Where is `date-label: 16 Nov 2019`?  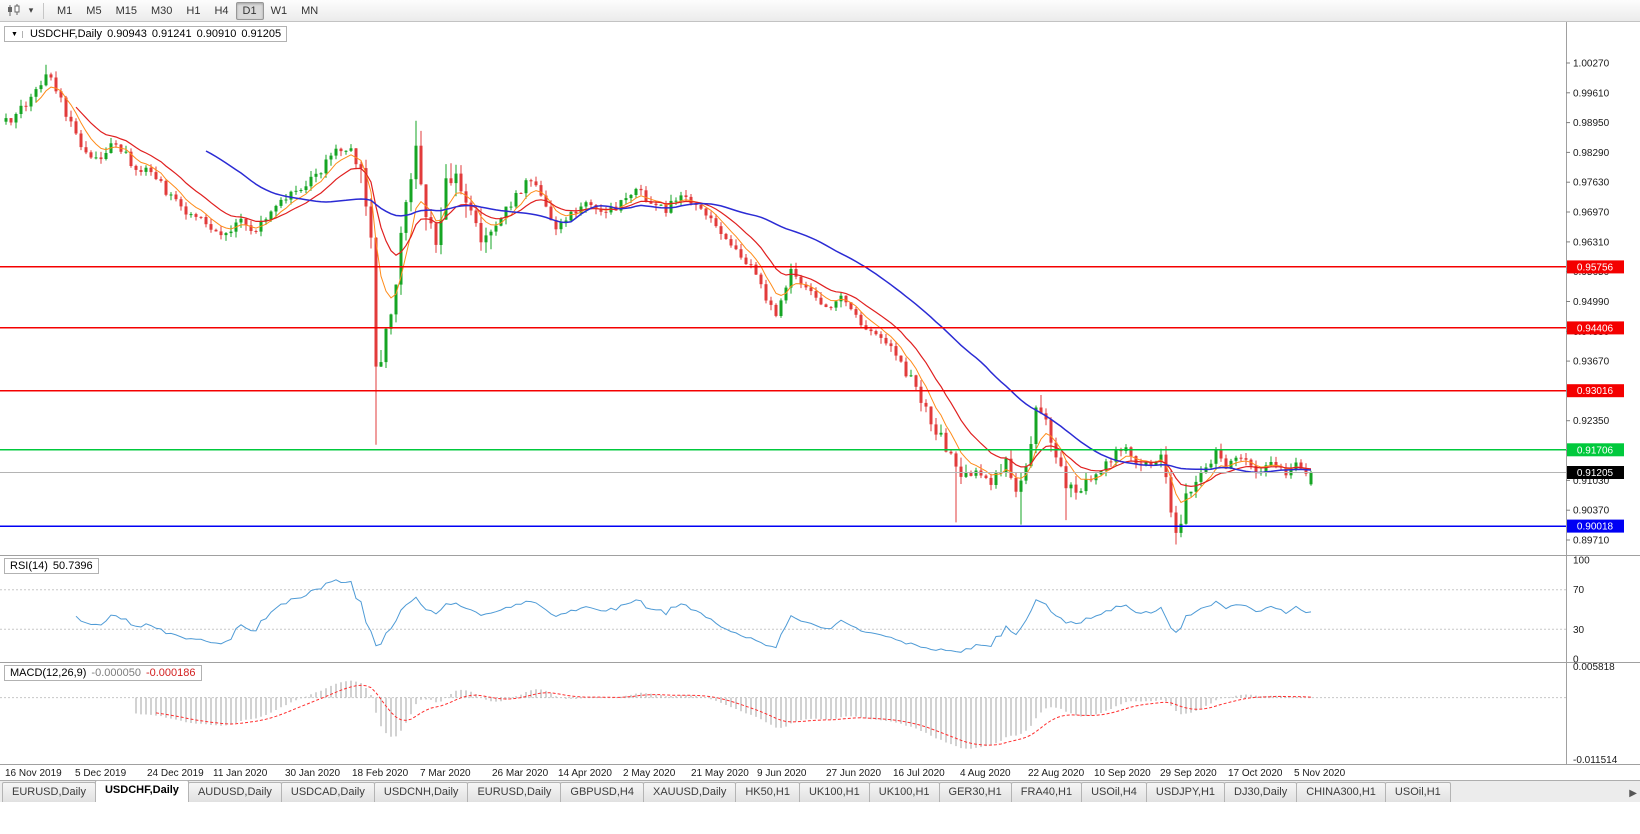 date-label: 16 Nov 2019 is located at coordinates (33, 773).